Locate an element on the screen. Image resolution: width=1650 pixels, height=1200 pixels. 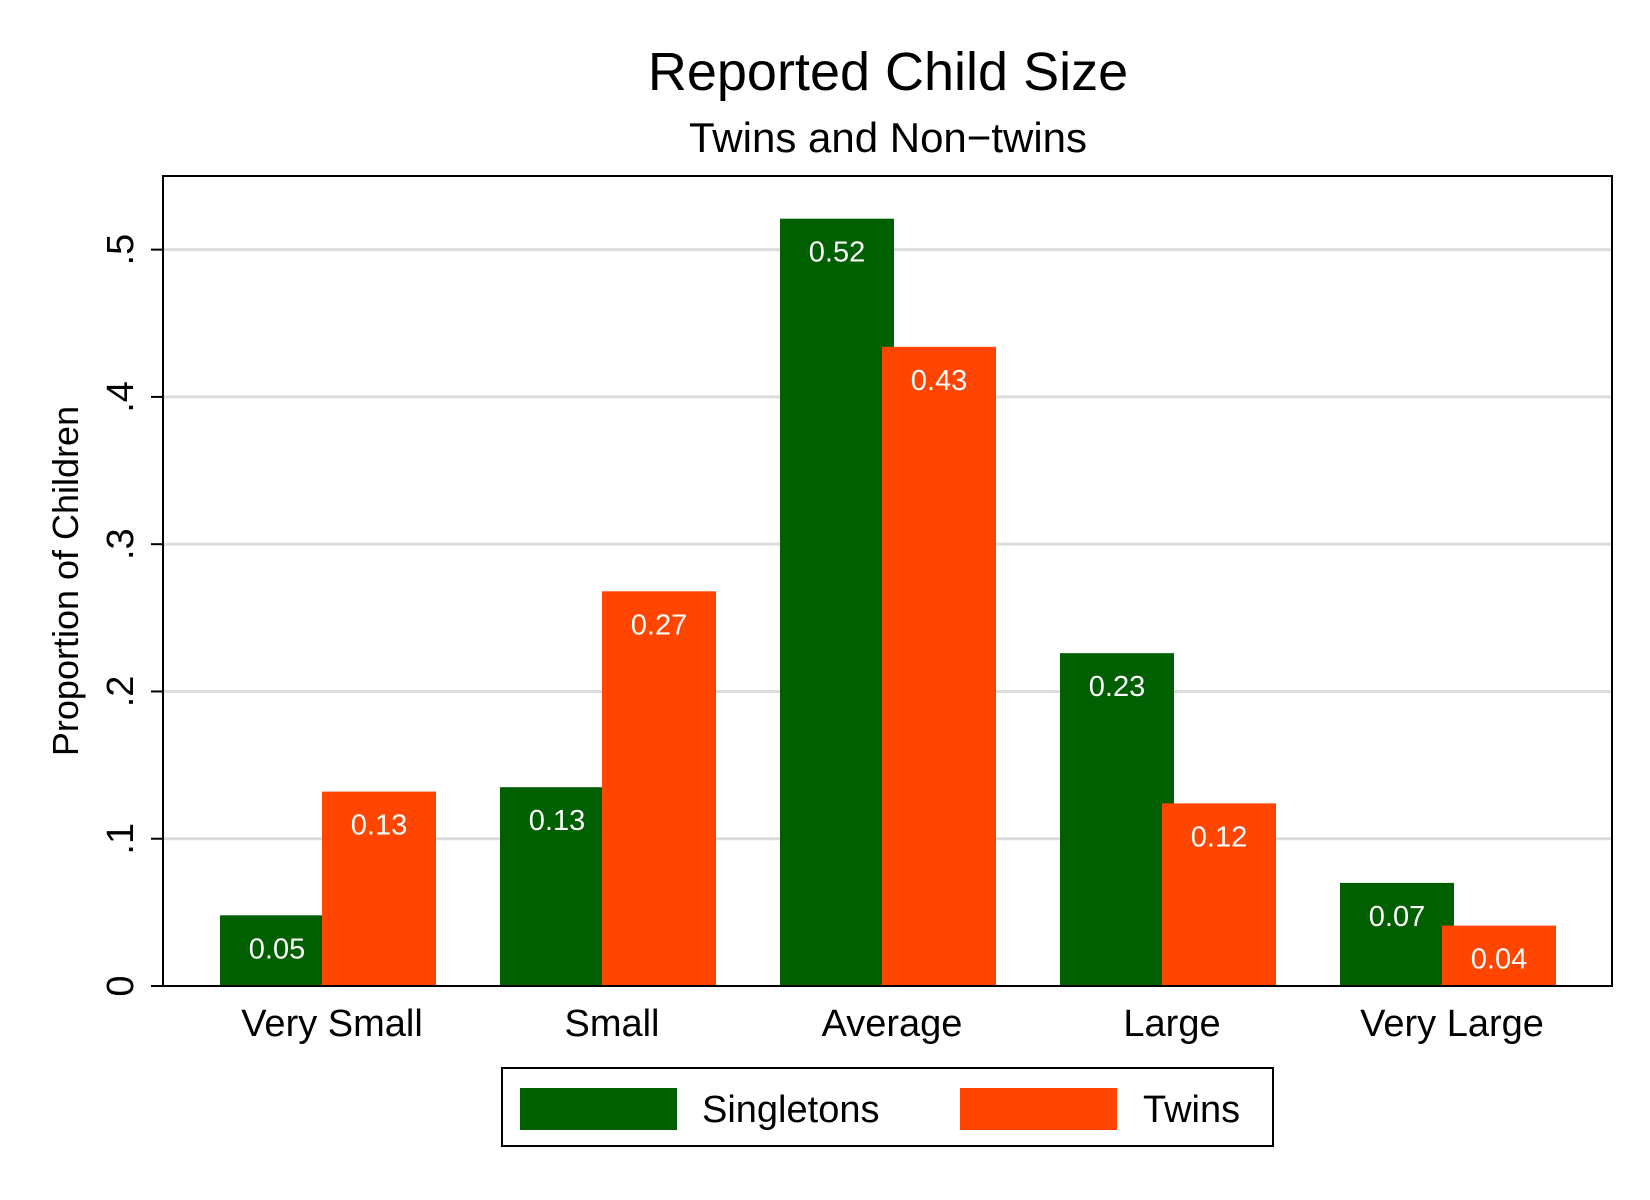
bar-twins-very-large is located at coordinates (1499, 955).